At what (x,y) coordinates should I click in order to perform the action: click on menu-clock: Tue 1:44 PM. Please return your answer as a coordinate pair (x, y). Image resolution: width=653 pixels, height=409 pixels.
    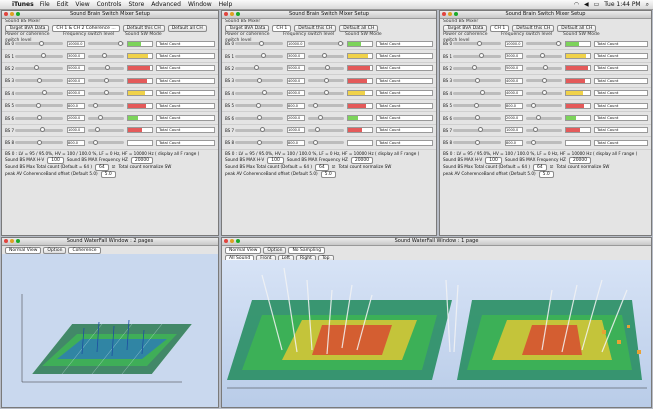
    Looking at the image, I should click on (622, 4).